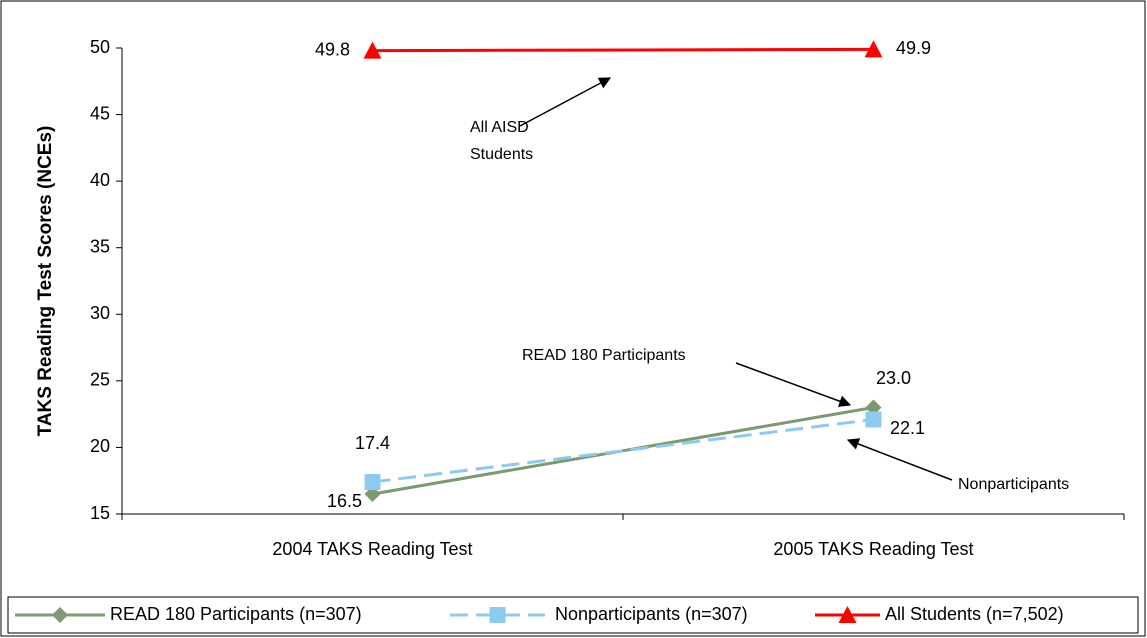  What do you see at coordinates (100, 513) in the screenshot?
I see `y-tick-label: 15` at bounding box center [100, 513].